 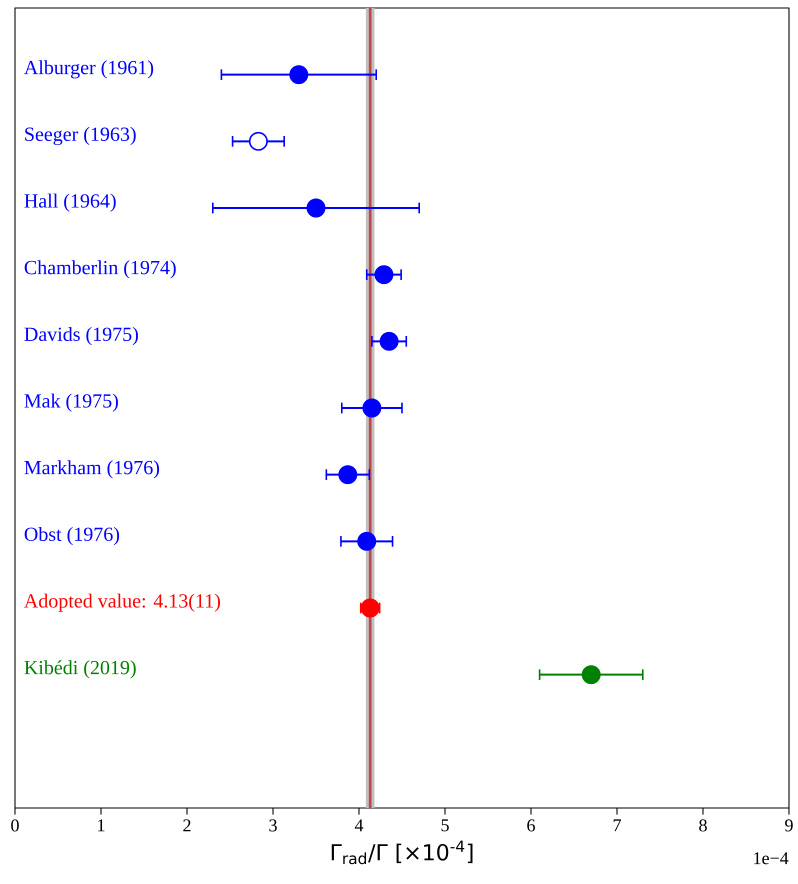 What do you see at coordinates (618, 825) in the screenshot?
I see `x-tick-label: 7` at bounding box center [618, 825].